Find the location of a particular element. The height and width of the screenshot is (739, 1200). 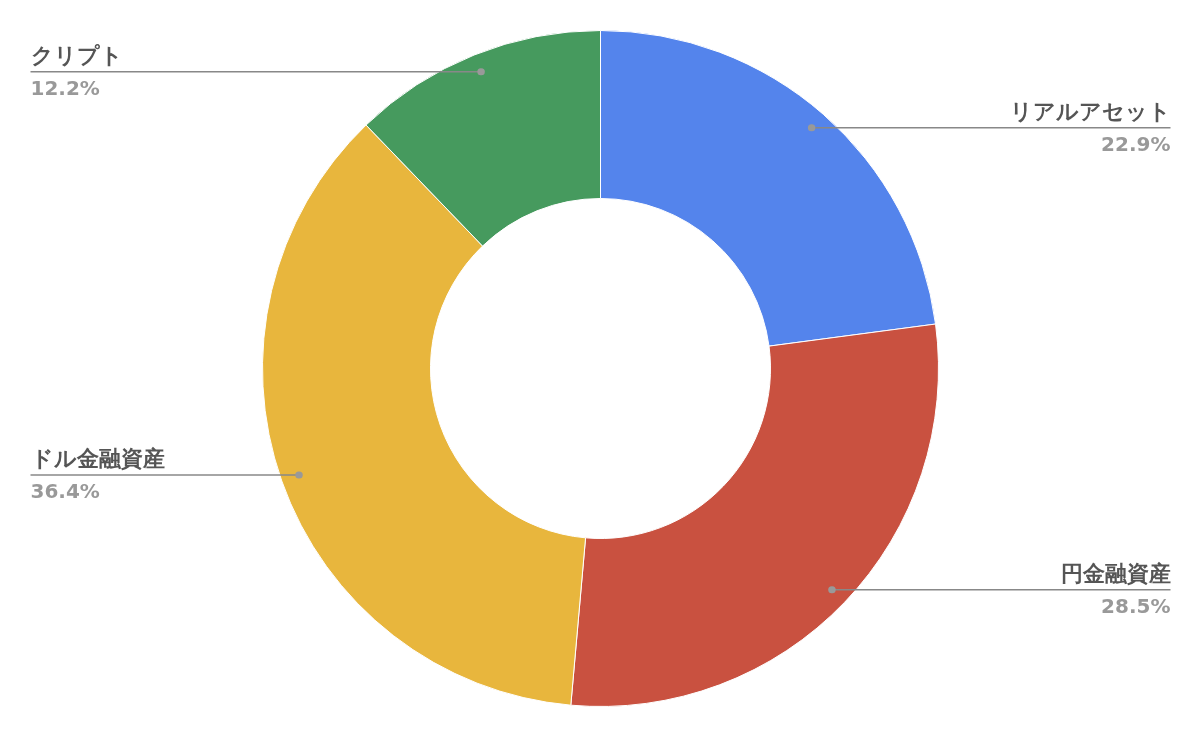

slice-label: クリプト is located at coordinates (76, 55).